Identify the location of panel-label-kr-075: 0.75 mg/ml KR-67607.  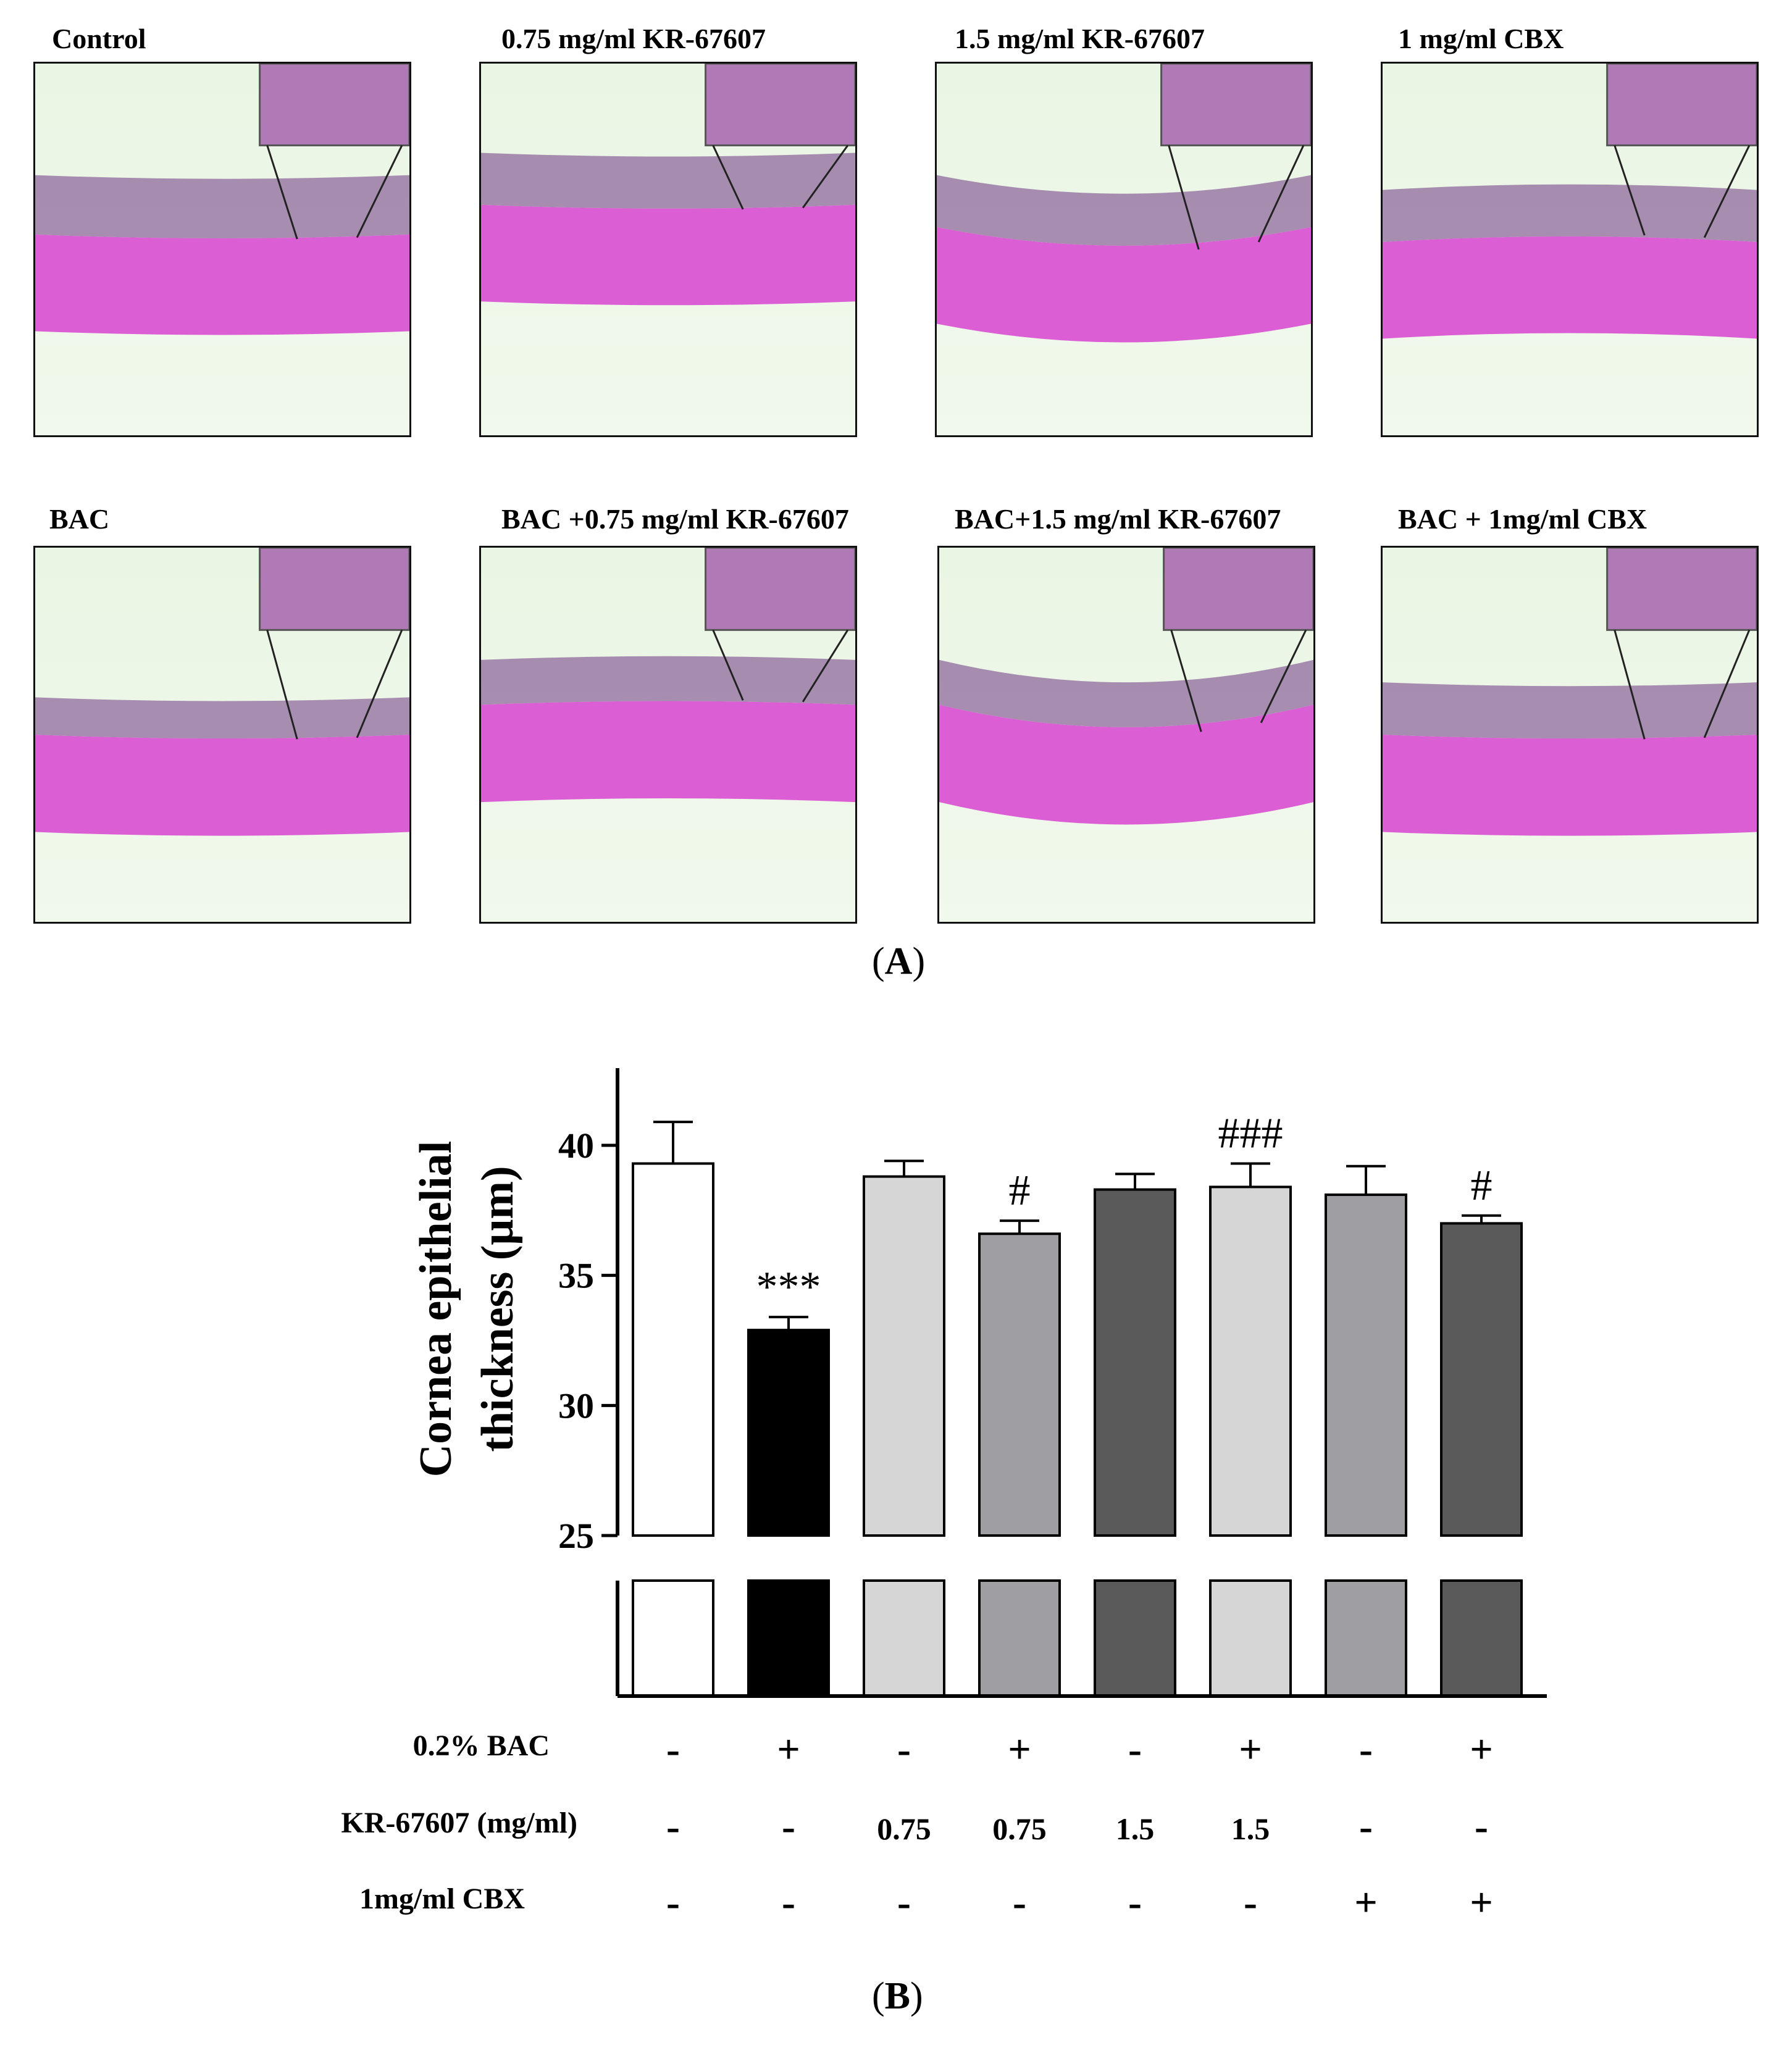
(633, 38).